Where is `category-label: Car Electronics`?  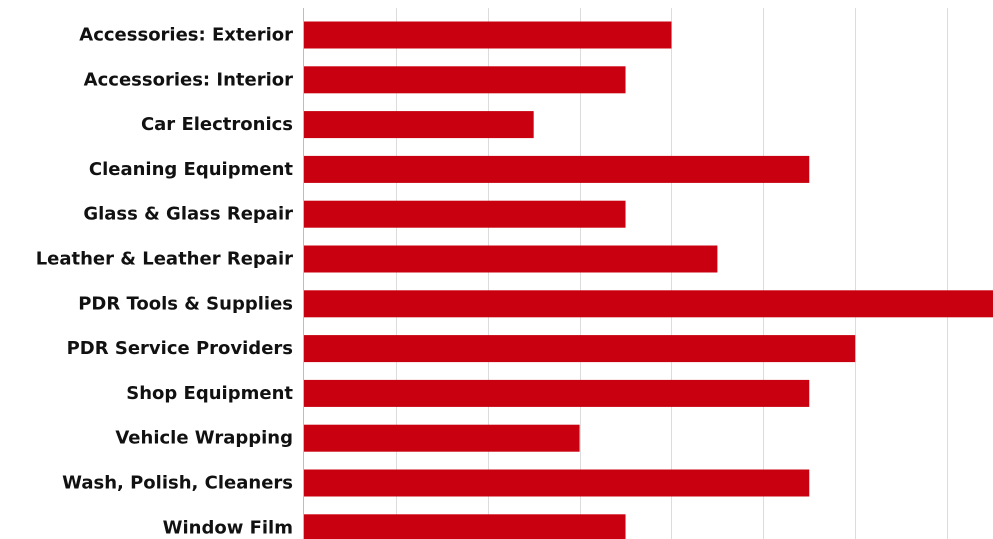
category-label: Car Electronics is located at coordinates (217, 124).